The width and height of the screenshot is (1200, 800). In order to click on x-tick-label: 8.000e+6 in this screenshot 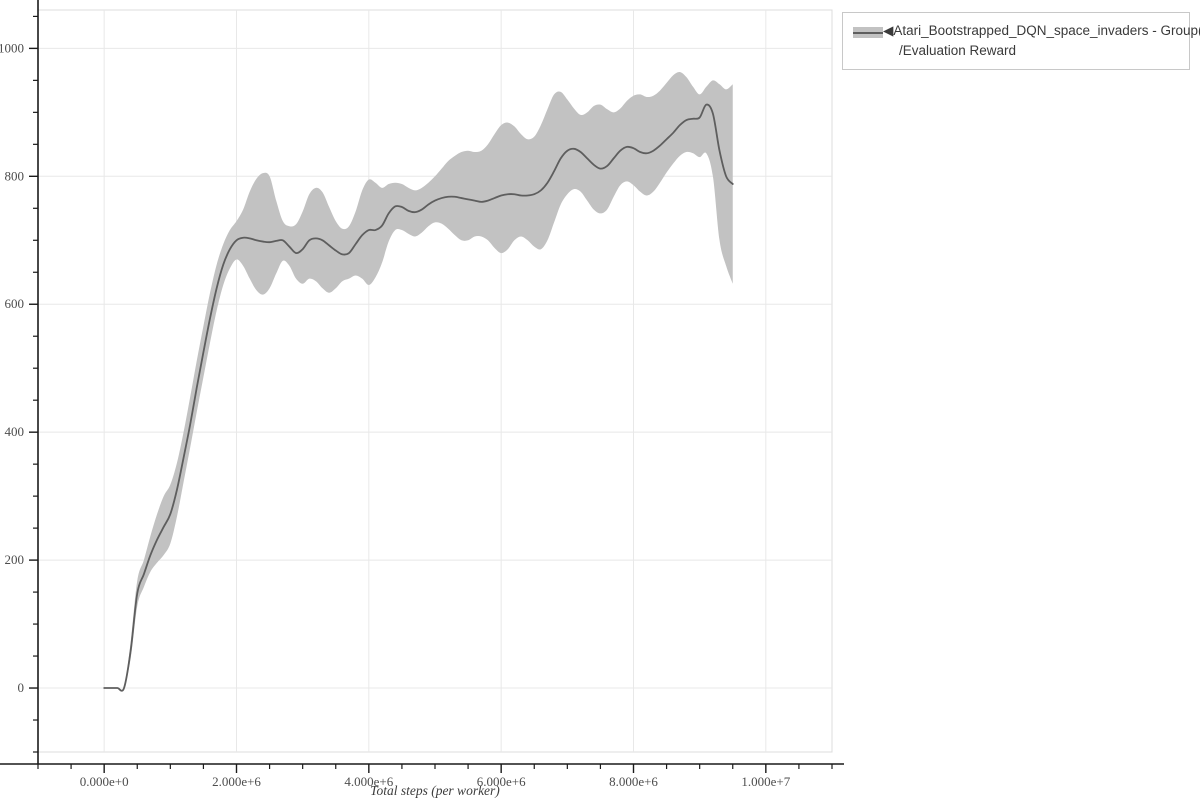, I will do `click(633, 781)`.